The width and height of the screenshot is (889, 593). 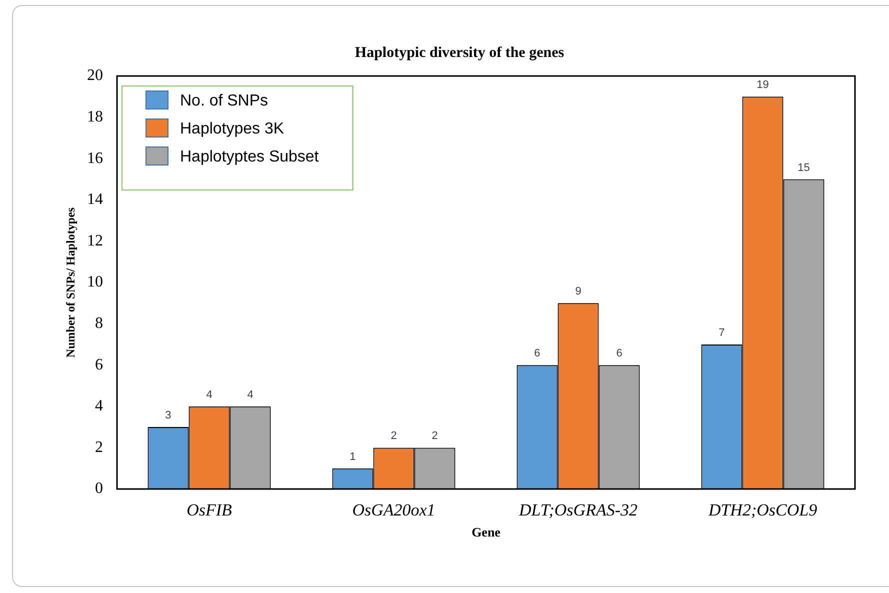 I want to click on y-tick-label: 12, so click(x=95, y=241).